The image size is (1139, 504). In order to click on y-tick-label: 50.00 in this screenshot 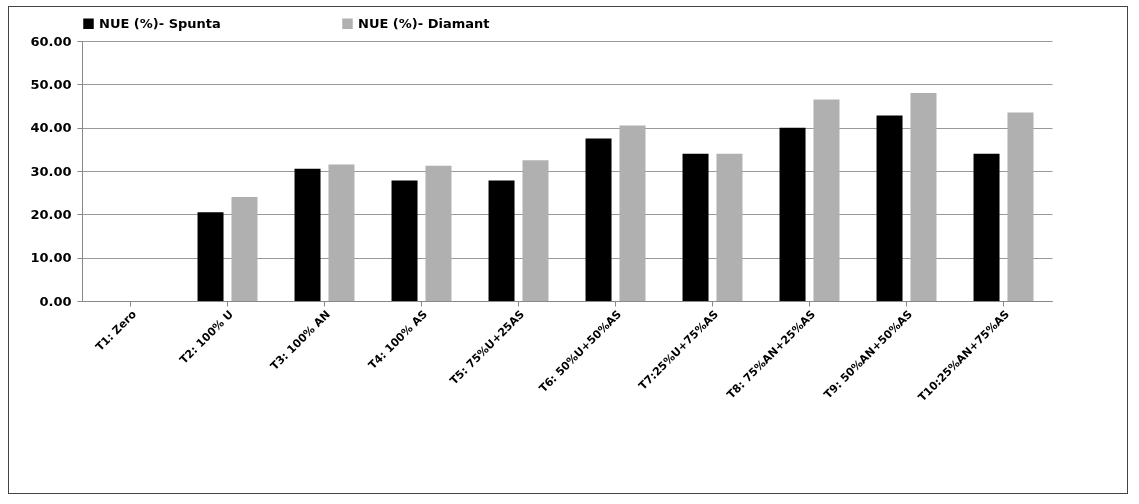, I will do `click(51, 84)`.